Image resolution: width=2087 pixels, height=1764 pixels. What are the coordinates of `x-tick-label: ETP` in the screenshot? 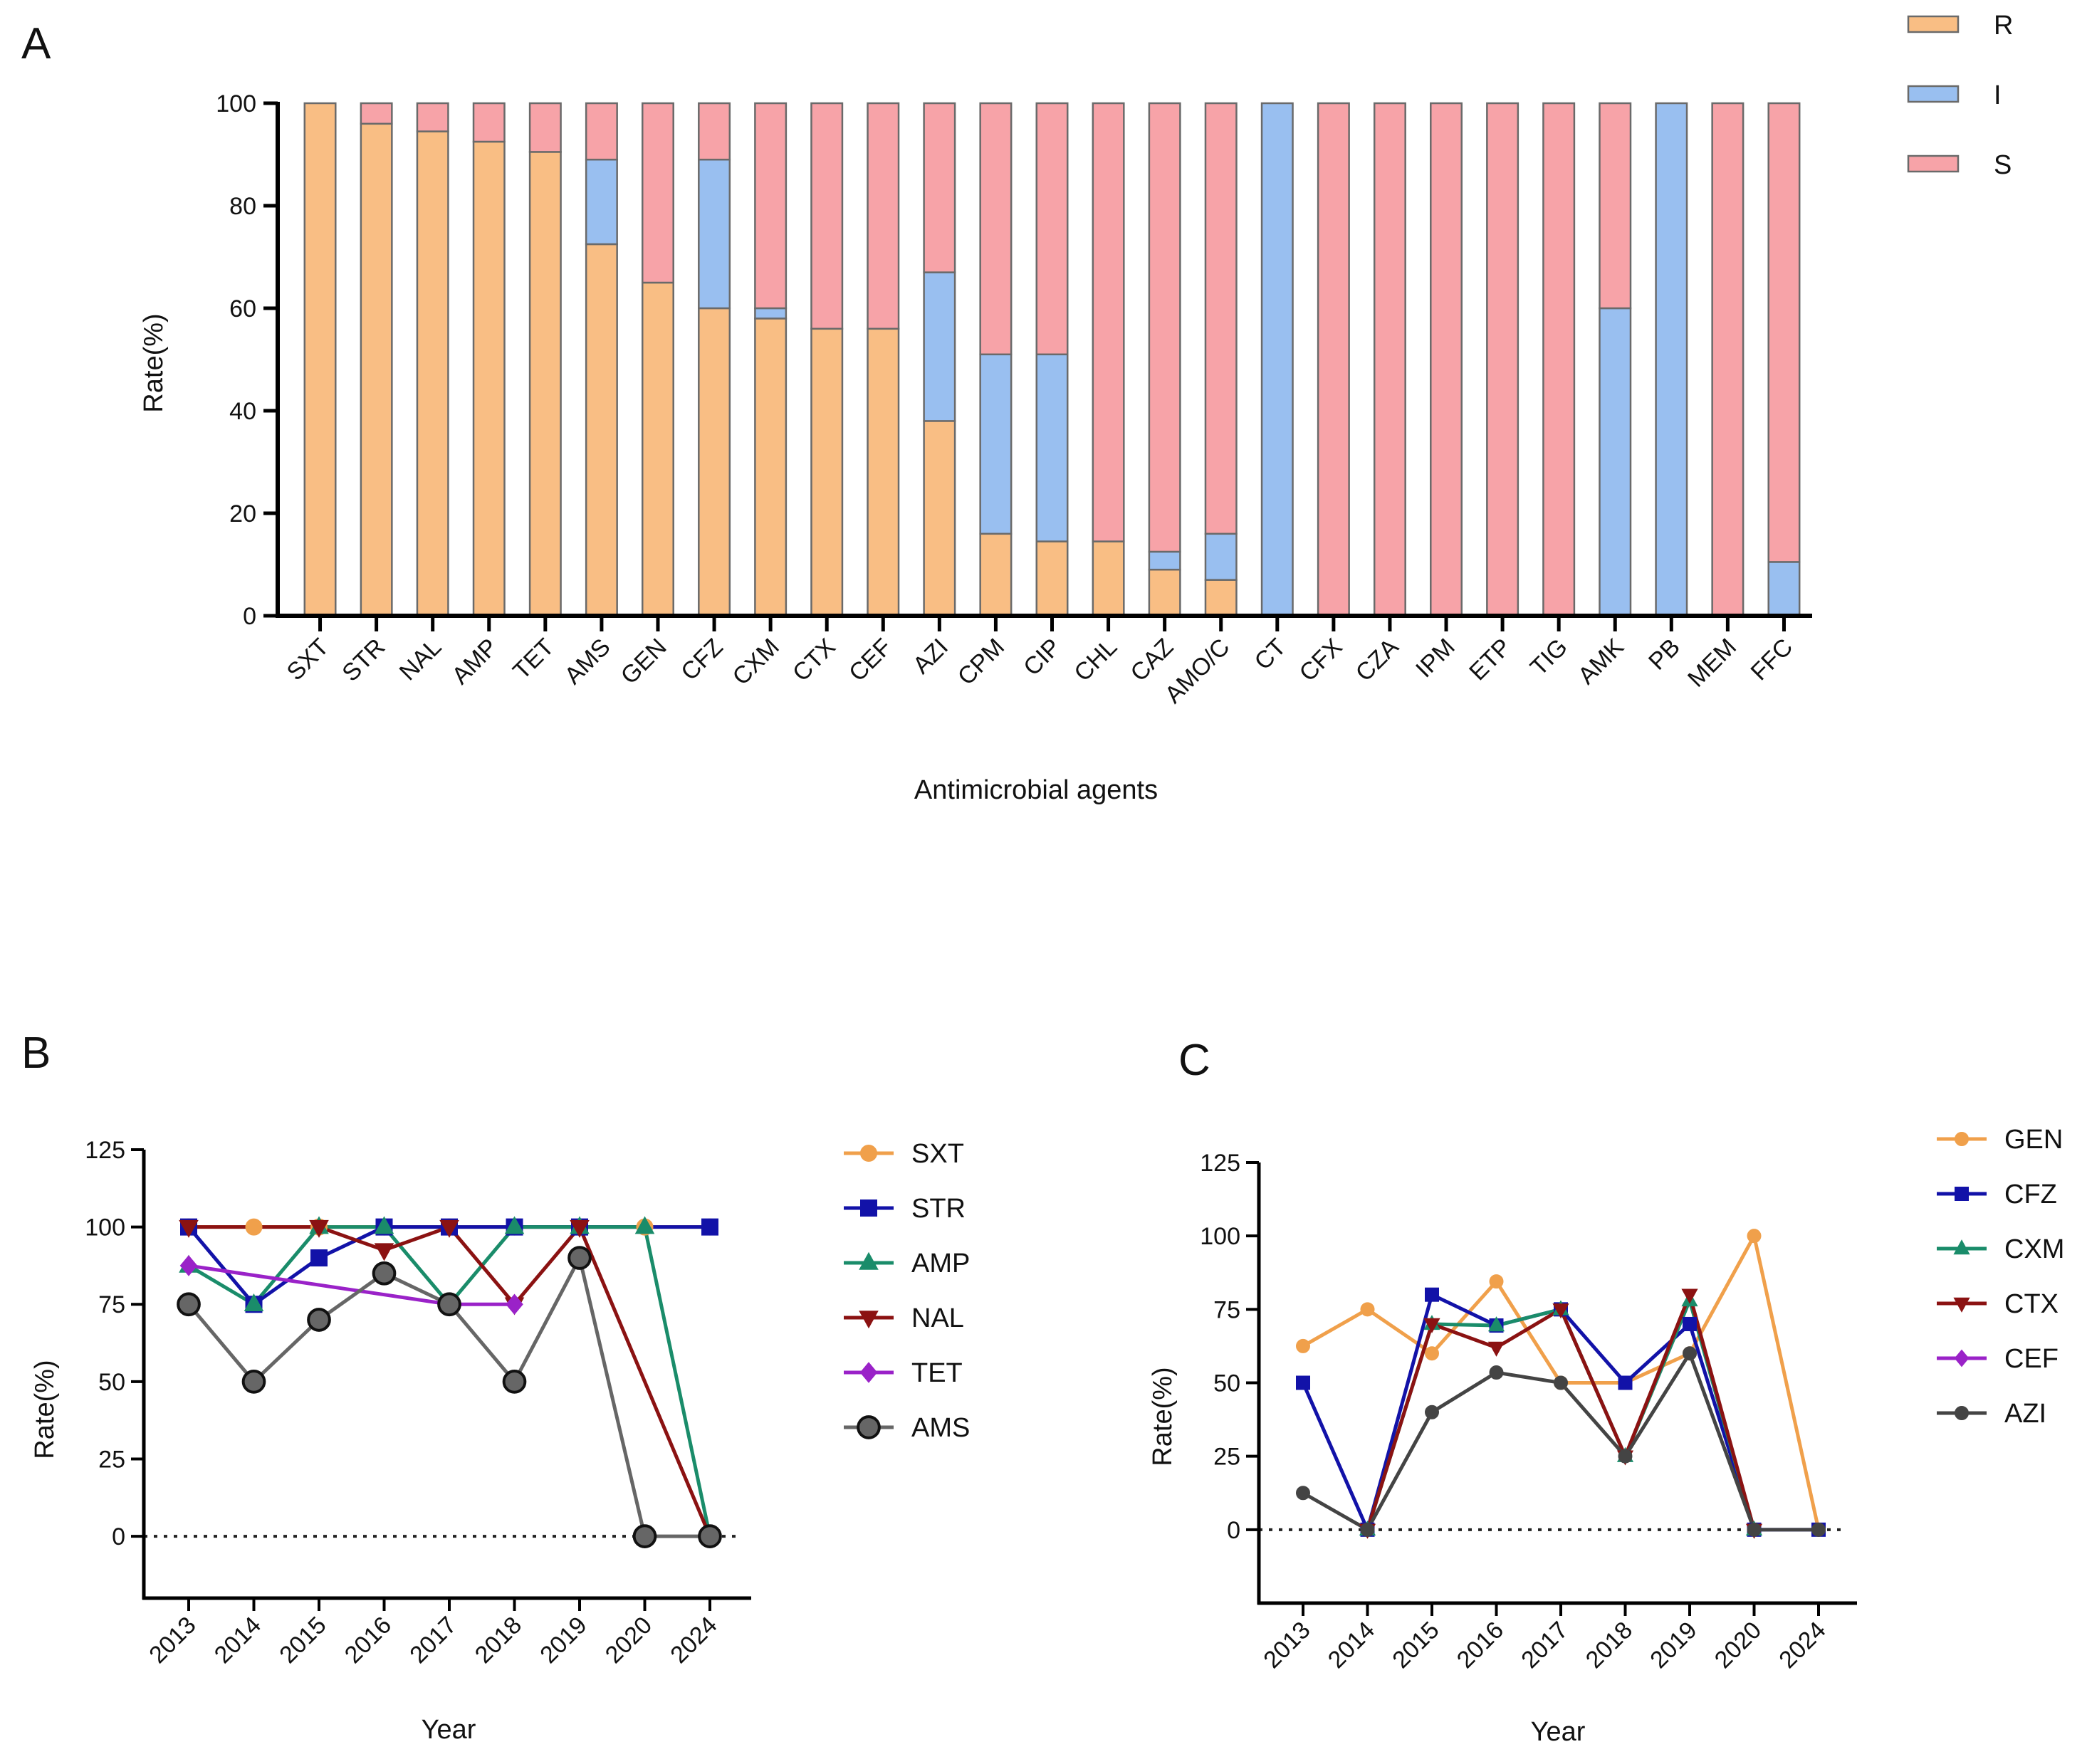 It's located at (1490, 660).